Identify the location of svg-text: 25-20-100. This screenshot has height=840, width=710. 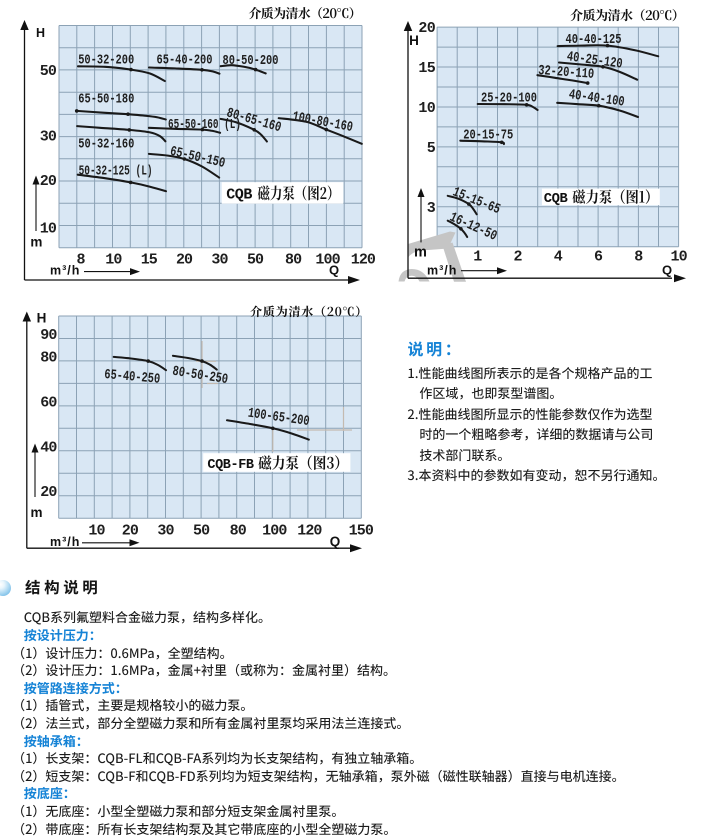
(509, 99).